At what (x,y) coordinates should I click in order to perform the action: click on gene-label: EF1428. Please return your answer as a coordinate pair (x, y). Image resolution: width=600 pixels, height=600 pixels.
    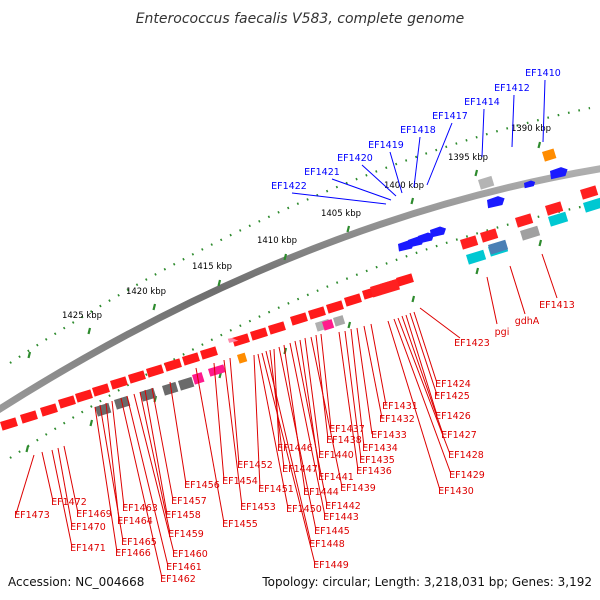
    Looking at the image, I should click on (466, 455).